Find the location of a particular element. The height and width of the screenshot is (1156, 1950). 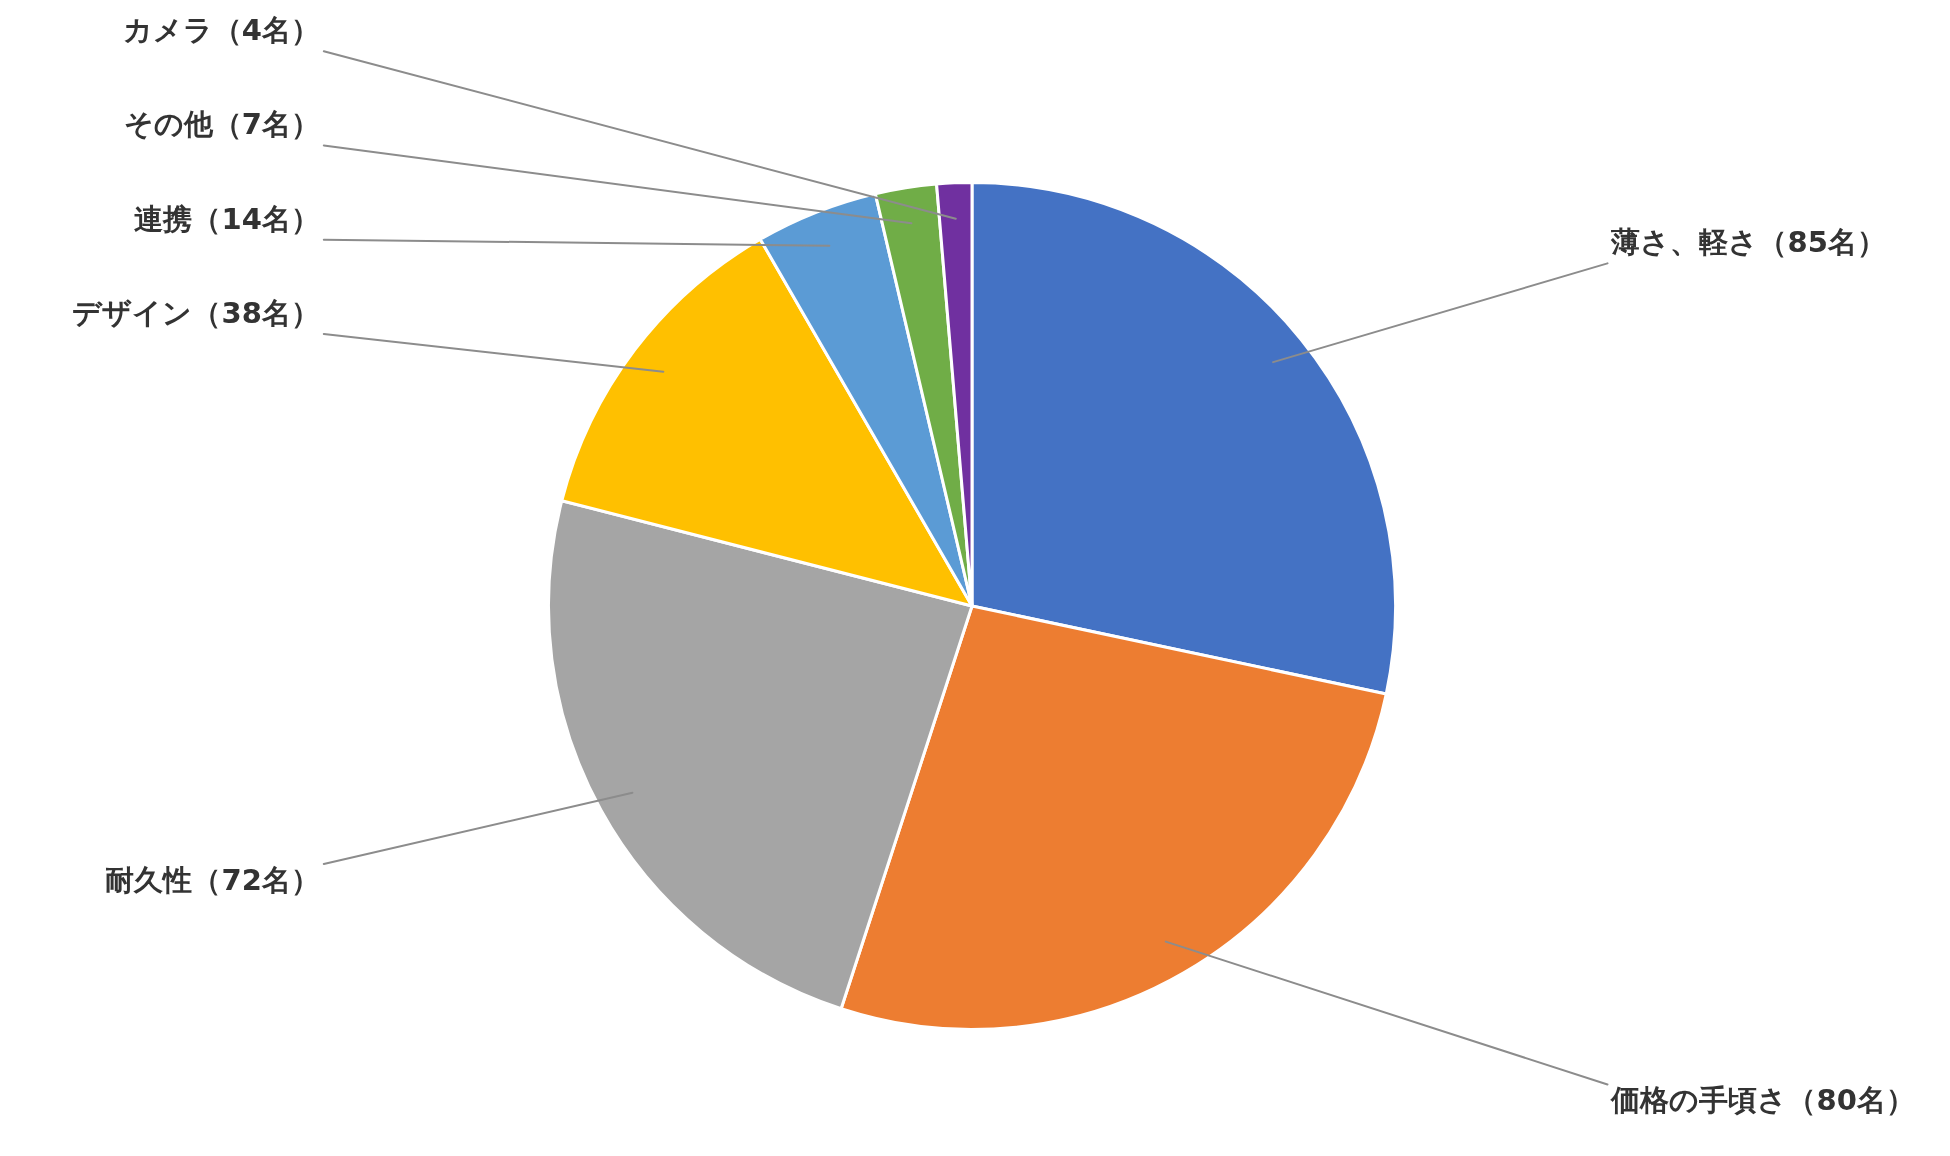

slice-label: 連携（14名） is located at coordinates (227, 218).